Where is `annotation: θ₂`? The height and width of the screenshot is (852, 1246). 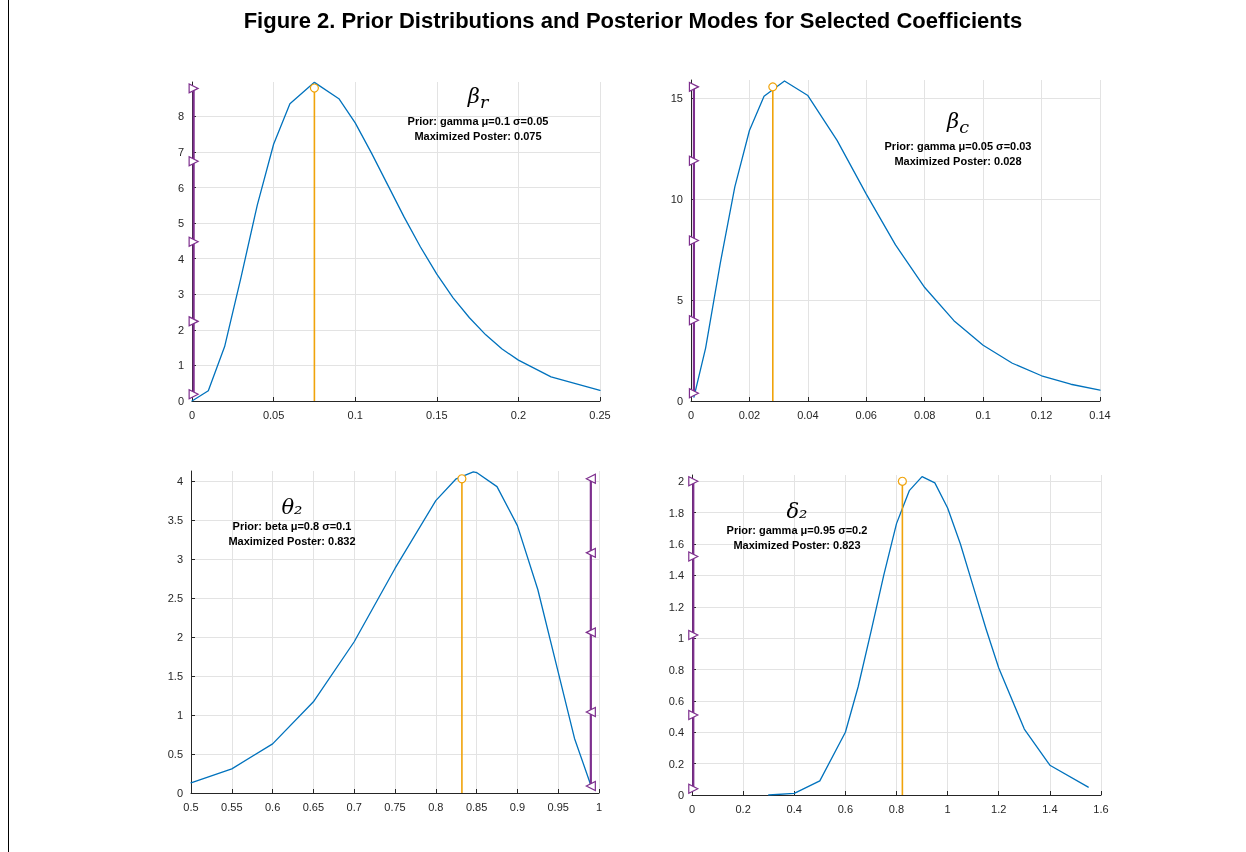
annotation: θ₂ is located at coordinates (292, 507).